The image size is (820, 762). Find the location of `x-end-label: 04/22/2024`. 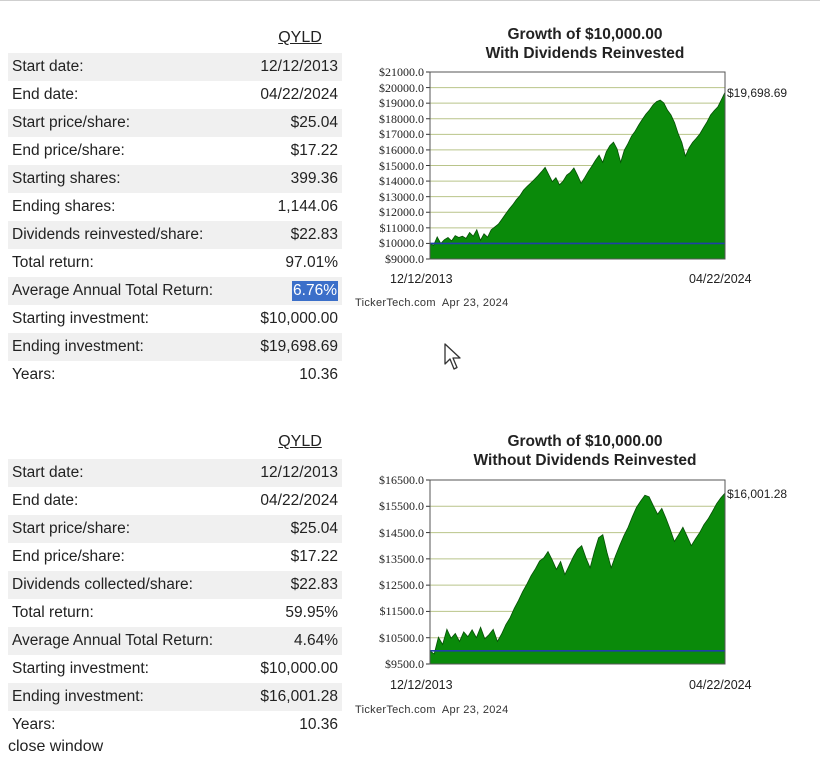

x-end-label: 04/22/2024 is located at coordinates (720, 685).